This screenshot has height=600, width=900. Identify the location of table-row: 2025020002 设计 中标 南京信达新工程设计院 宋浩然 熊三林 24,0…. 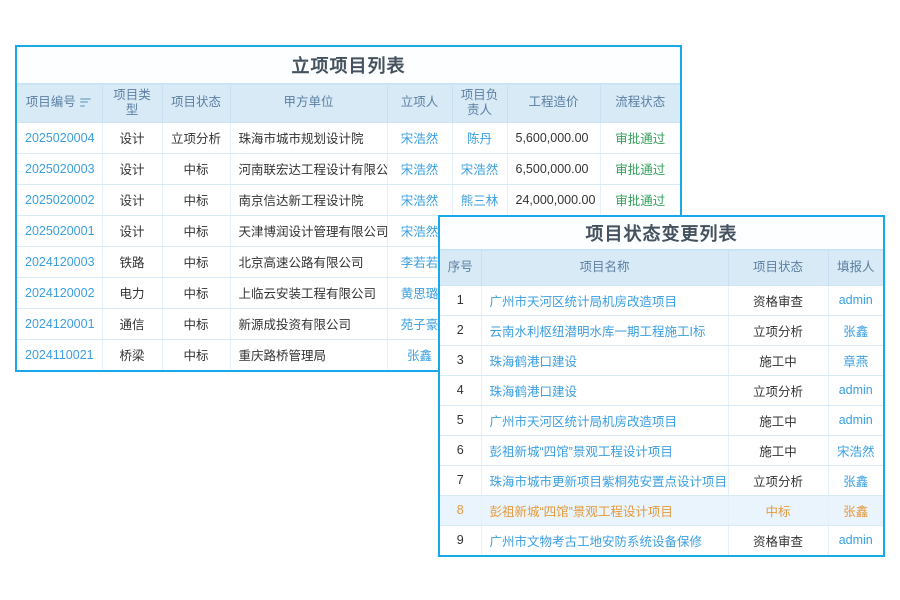
(348, 200).